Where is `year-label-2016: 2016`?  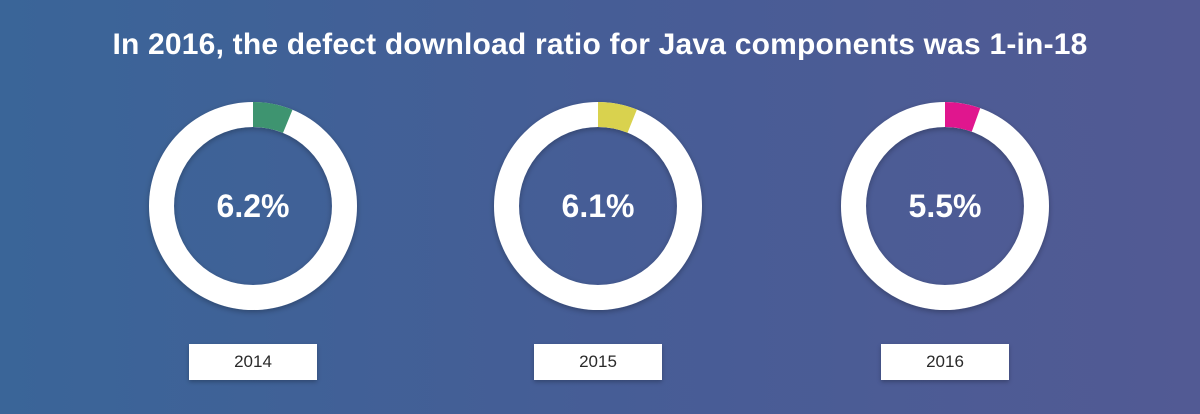
year-label-2016: 2016 is located at coordinates (945, 362).